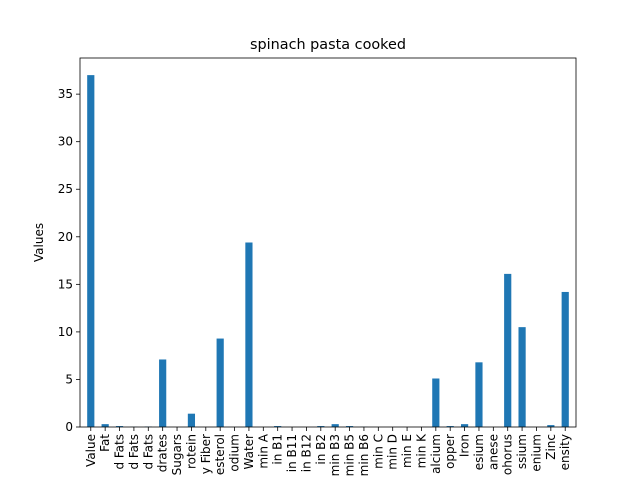 The width and height of the screenshot is (640, 484). What do you see at coordinates (407, 451) in the screenshot?
I see `x-tick-label: min E` at bounding box center [407, 451].